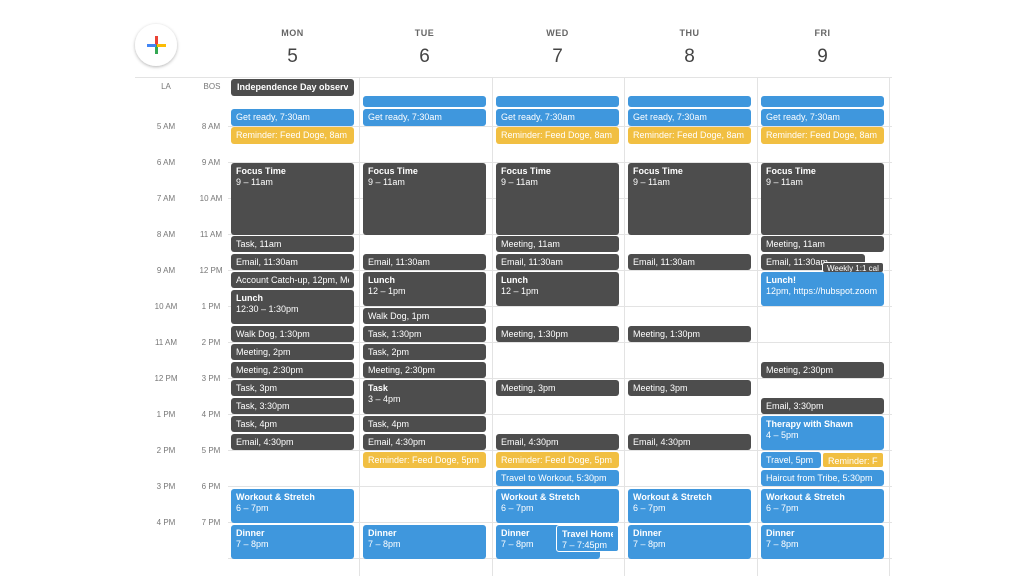  I want to click on event-title: Get ready, 7:30am, so click(670, 117).